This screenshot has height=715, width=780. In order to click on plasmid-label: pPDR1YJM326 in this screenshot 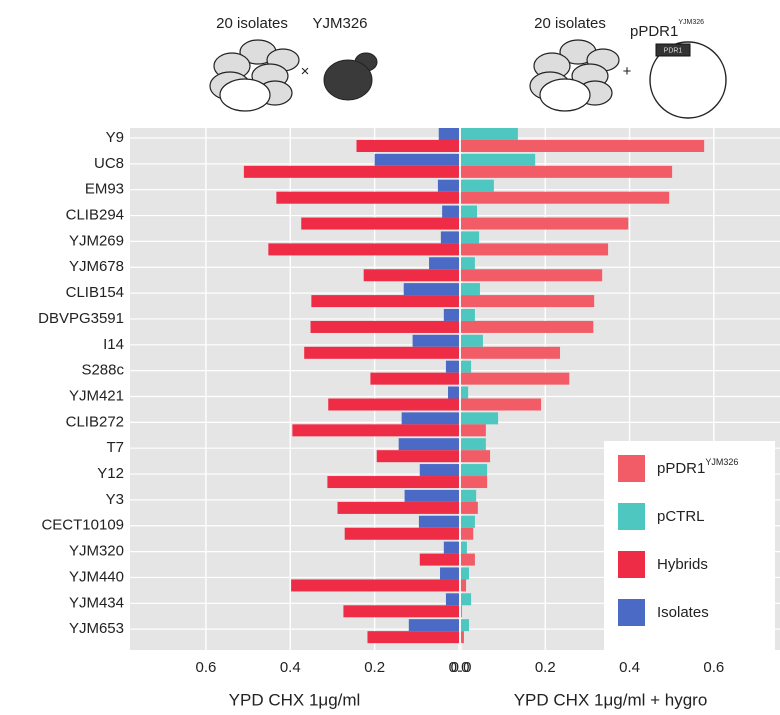, I will do `click(667, 29)`.